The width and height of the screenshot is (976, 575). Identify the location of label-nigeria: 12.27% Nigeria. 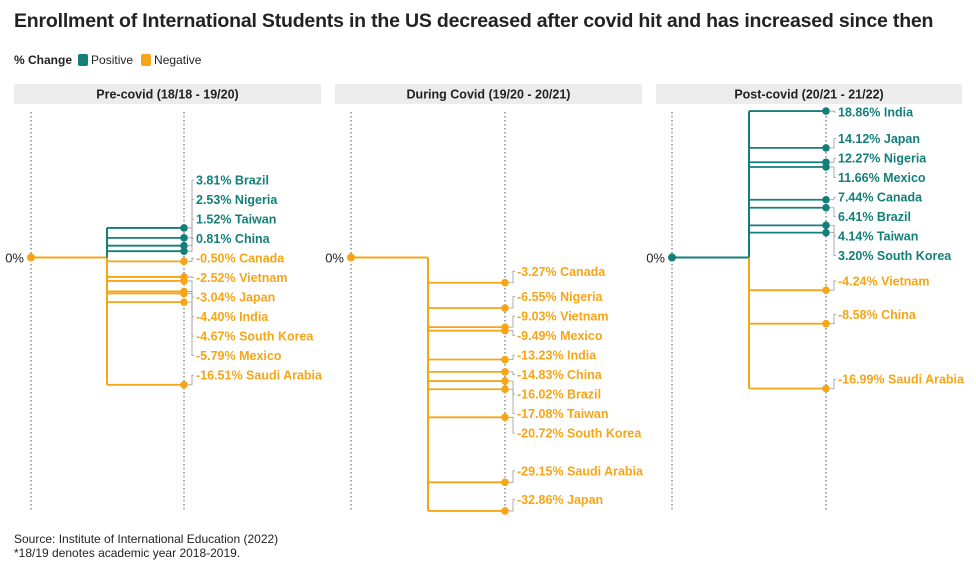
(882, 159).